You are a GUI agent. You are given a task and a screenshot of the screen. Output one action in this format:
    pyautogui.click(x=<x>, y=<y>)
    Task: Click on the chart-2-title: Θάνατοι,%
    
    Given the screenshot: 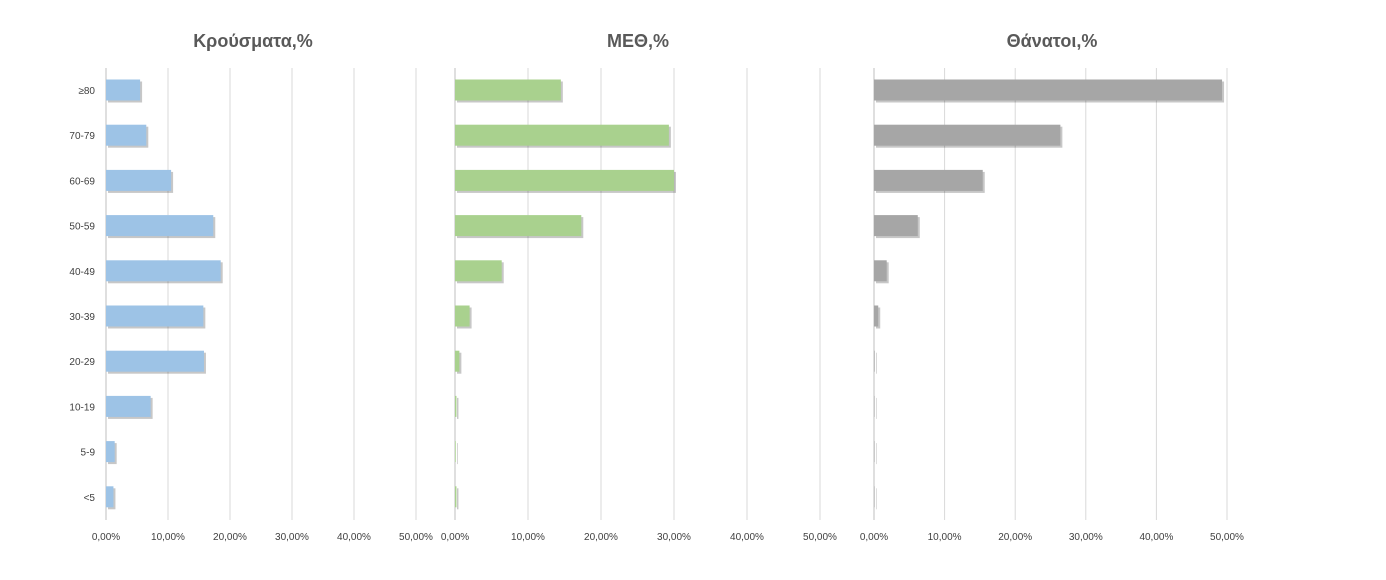 What is the action you would take?
    pyautogui.click(x=1052, y=41)
    